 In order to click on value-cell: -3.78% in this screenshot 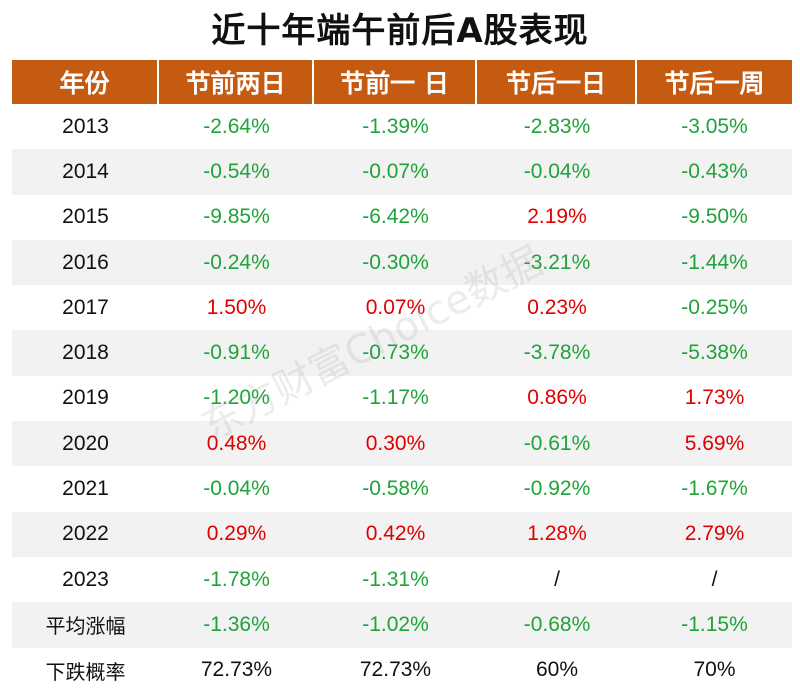, I will do `click(557, 353)`.